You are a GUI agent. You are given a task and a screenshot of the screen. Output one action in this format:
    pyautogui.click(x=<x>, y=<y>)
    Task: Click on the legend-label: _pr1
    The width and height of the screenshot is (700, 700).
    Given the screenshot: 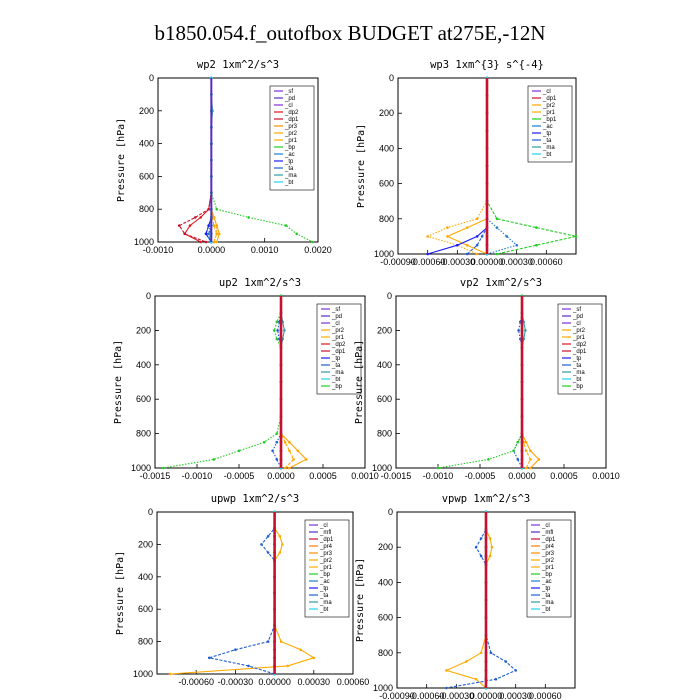 What is the action you would take?
    pyautogui.click(x=579, y=338)
    